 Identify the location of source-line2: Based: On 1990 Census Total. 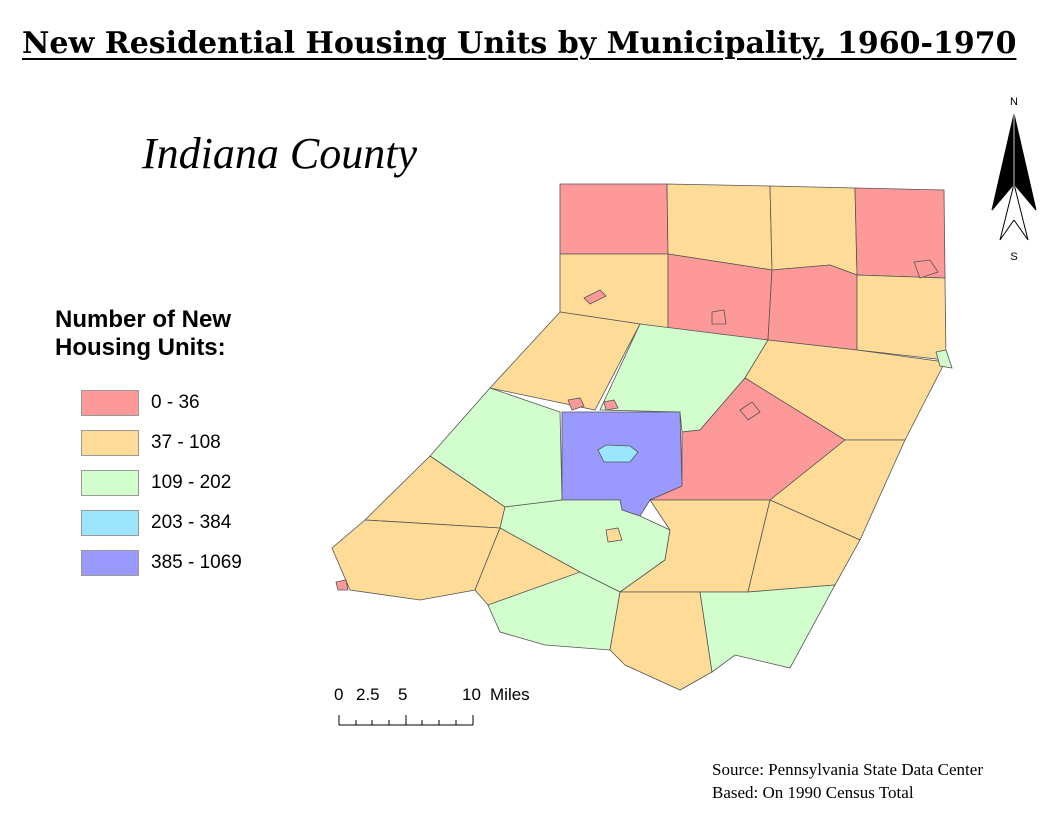
(813, 792).